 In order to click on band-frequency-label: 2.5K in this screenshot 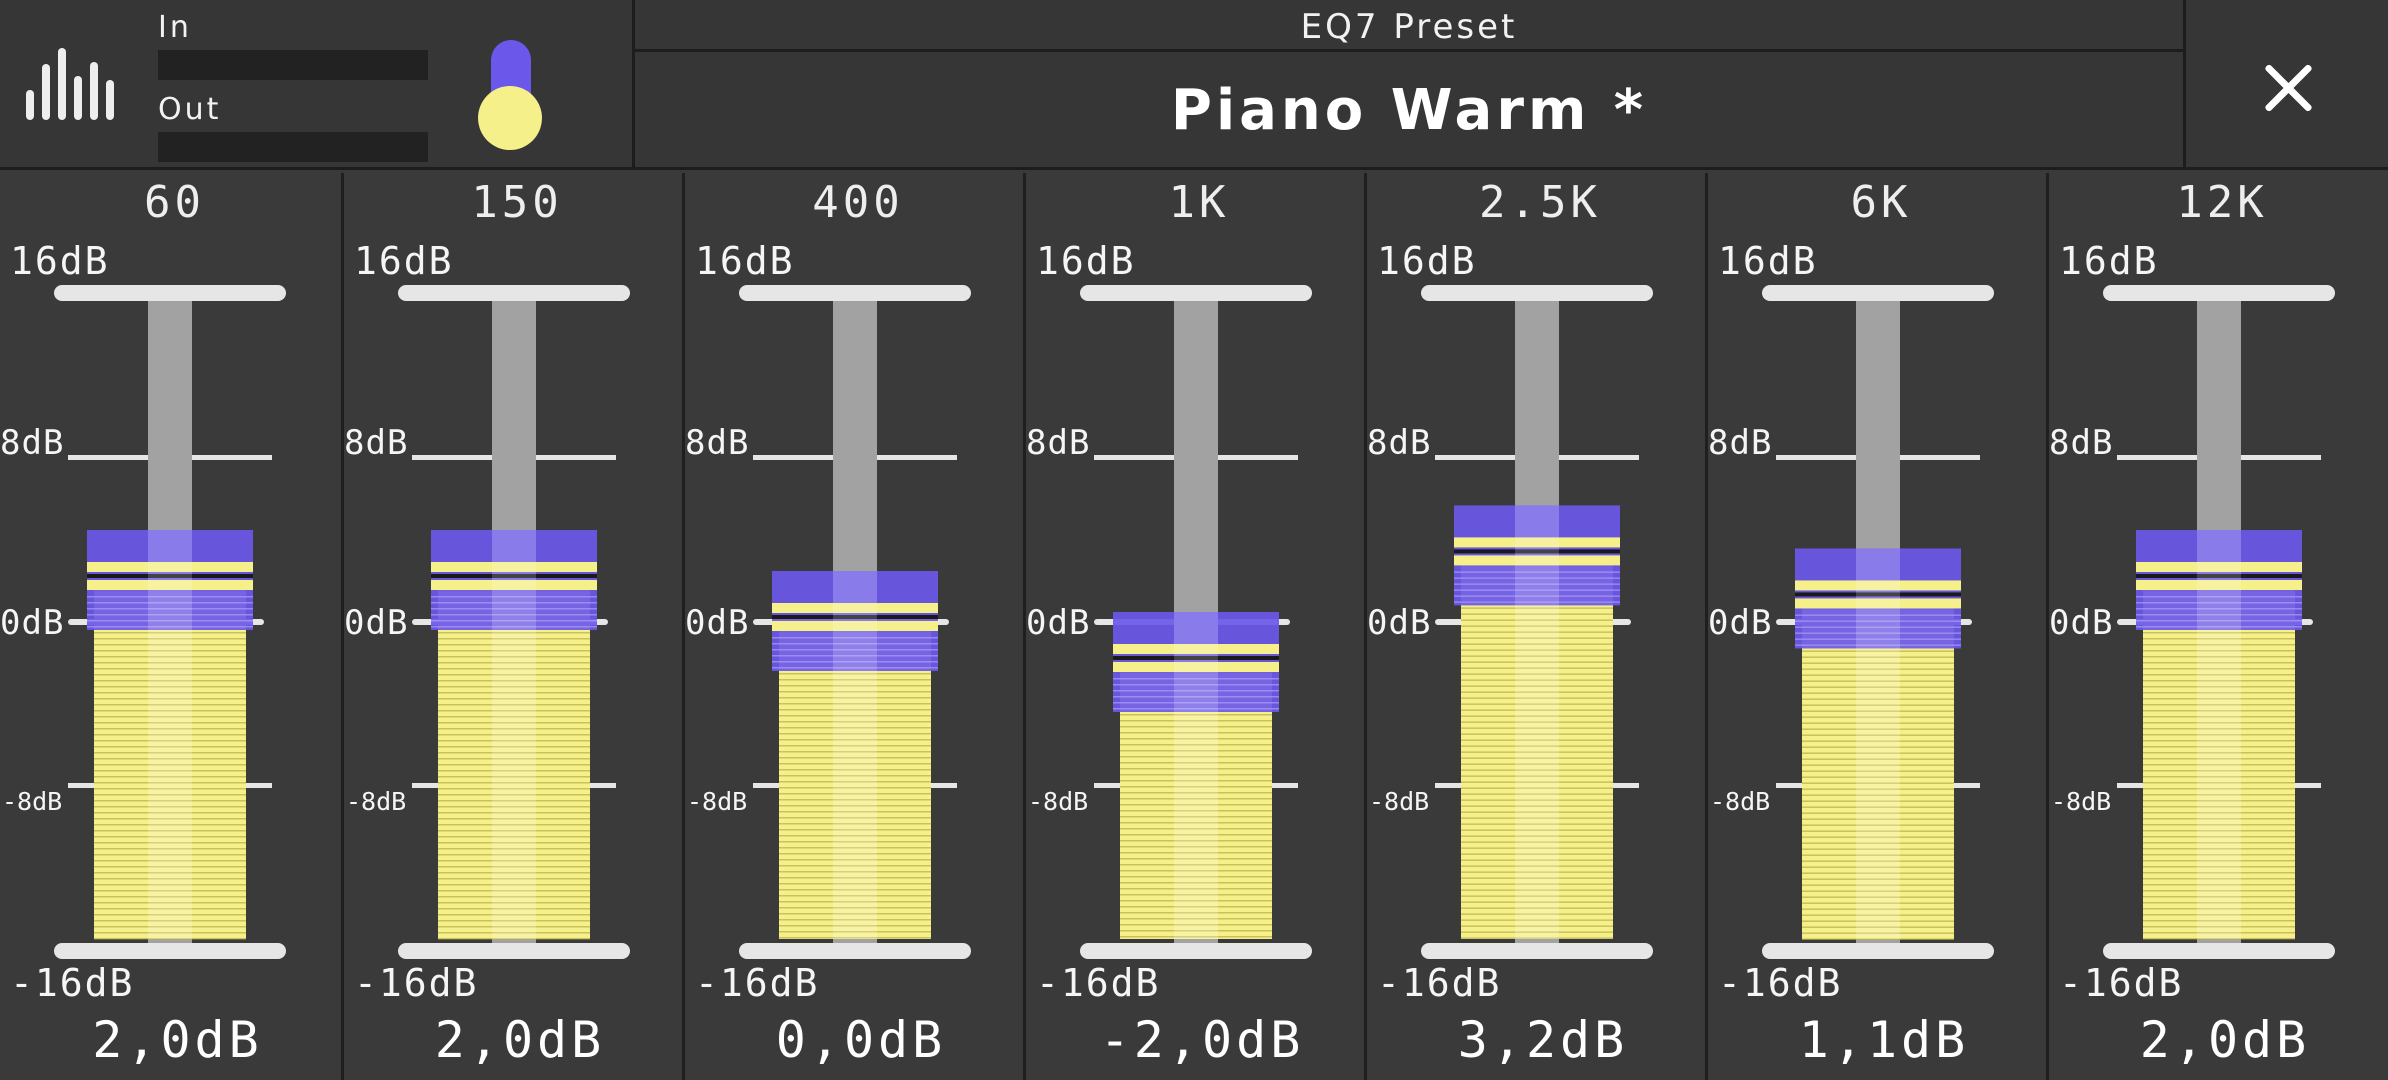, I will do `click(1540, 202)`.